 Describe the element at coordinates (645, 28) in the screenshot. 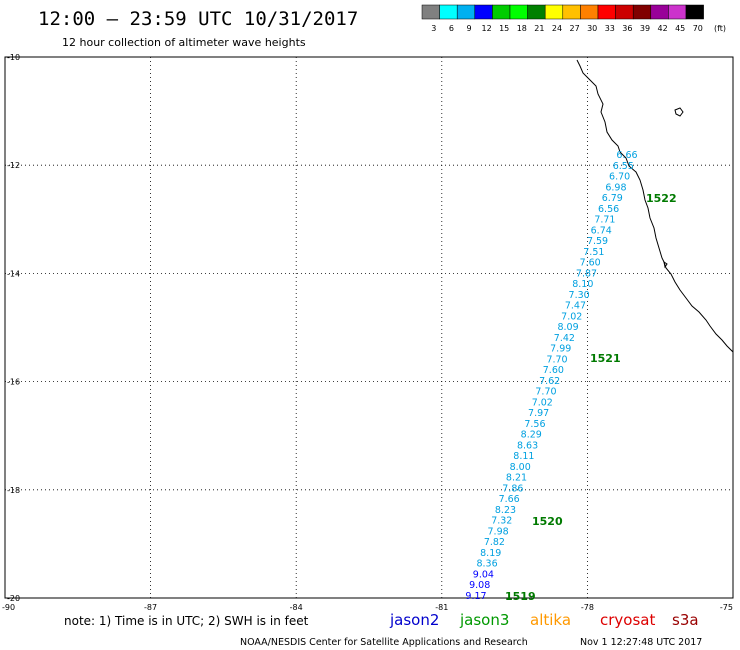

I see `legend-label: 39` at that location.